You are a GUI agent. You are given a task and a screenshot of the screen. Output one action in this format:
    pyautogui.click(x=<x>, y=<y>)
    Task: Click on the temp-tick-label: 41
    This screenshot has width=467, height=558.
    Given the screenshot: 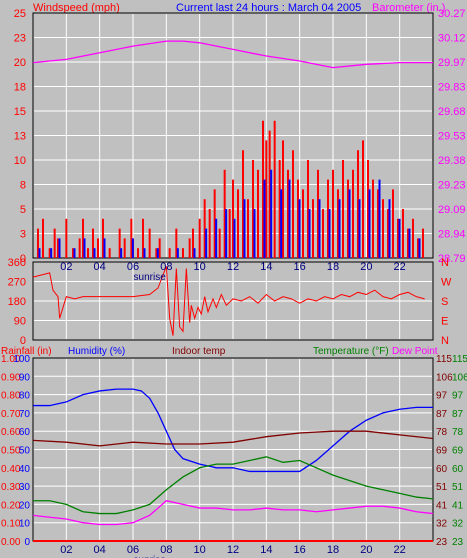 What is the action you would take?
    pyautogui.click(x=442, y=505)
    